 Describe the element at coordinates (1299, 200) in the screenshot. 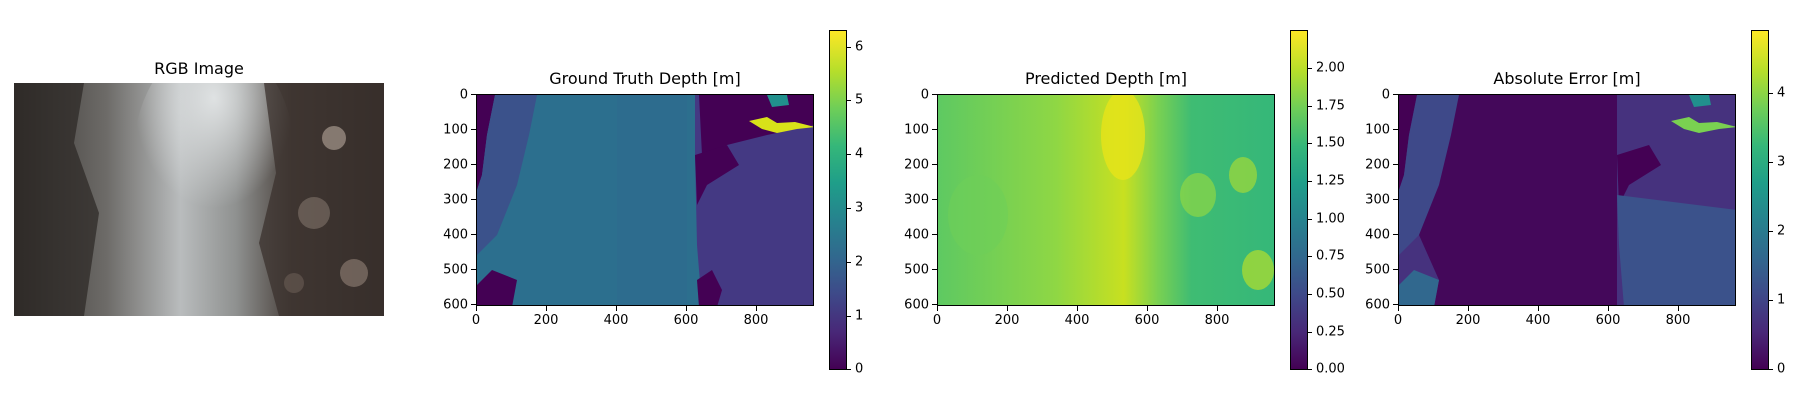

I see `pred-colorbar` at that location.